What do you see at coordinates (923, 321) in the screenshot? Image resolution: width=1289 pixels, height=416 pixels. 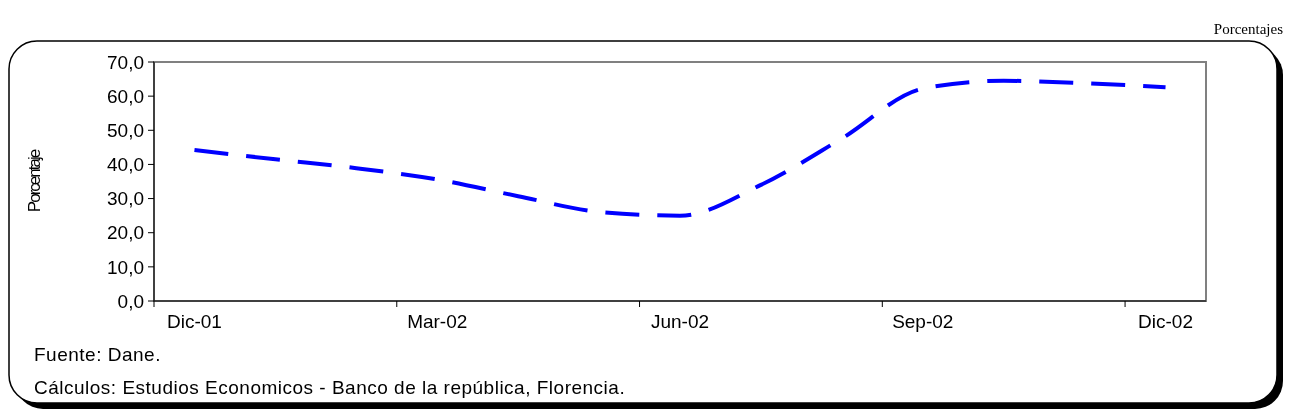 I see `x-tick-label: Sep-02` at bounding box center [923, 321].